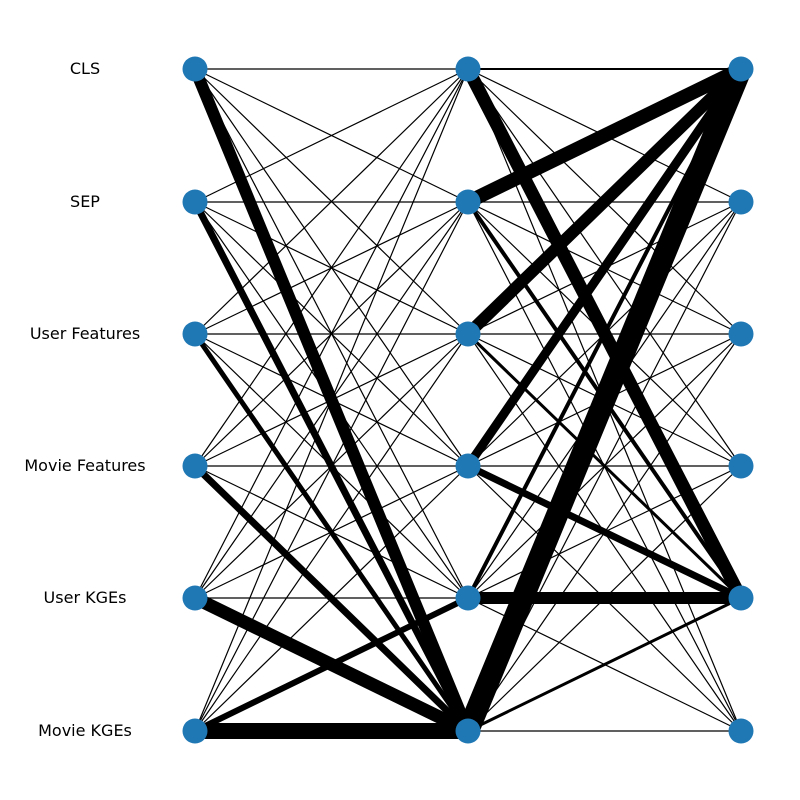  Describe the element at coordinates (741, 69) in the screenshot. I see `node-col2-row0` at that location.